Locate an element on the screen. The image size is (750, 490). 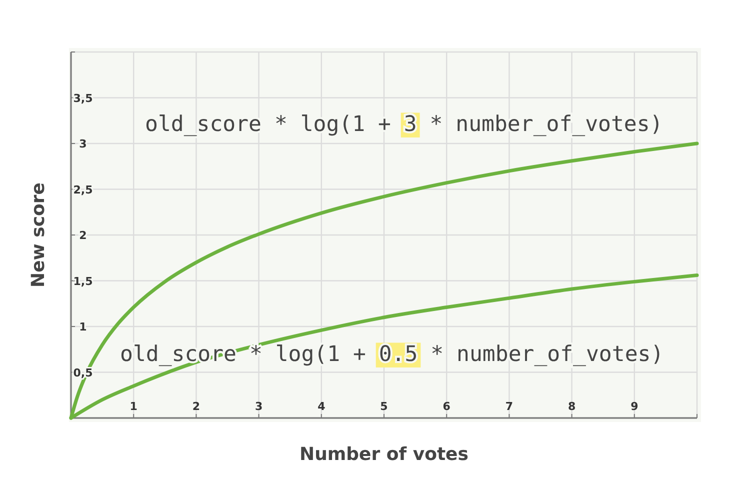
x-tick-label: 3 is located at coordinates (258, 406).